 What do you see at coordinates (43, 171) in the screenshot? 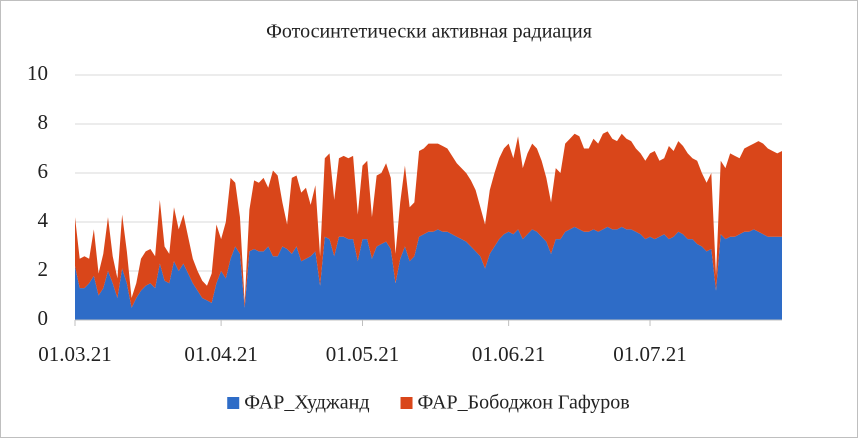
I see `y-tick-label: 6` at bounding box center [43, 171].